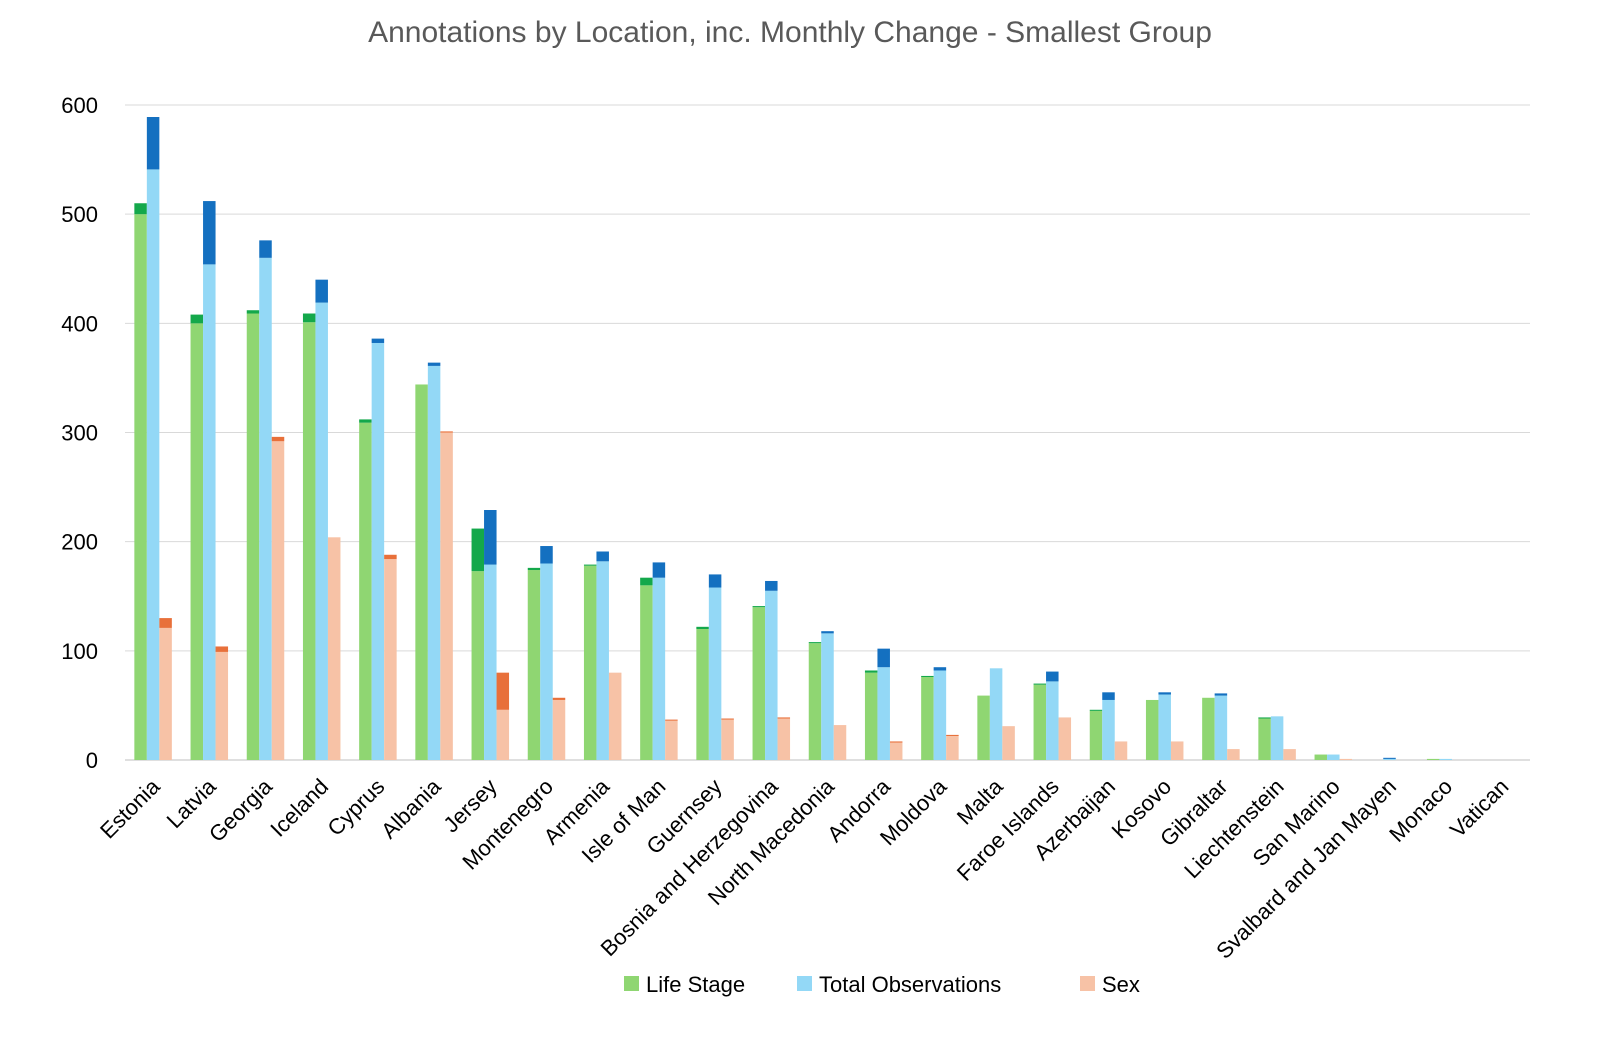 The width and height of the screenshot is (1600, 1048). Describe the element at coordinates (79, 651) in the screenshot. I see `y-tick-label: 100` at that location.